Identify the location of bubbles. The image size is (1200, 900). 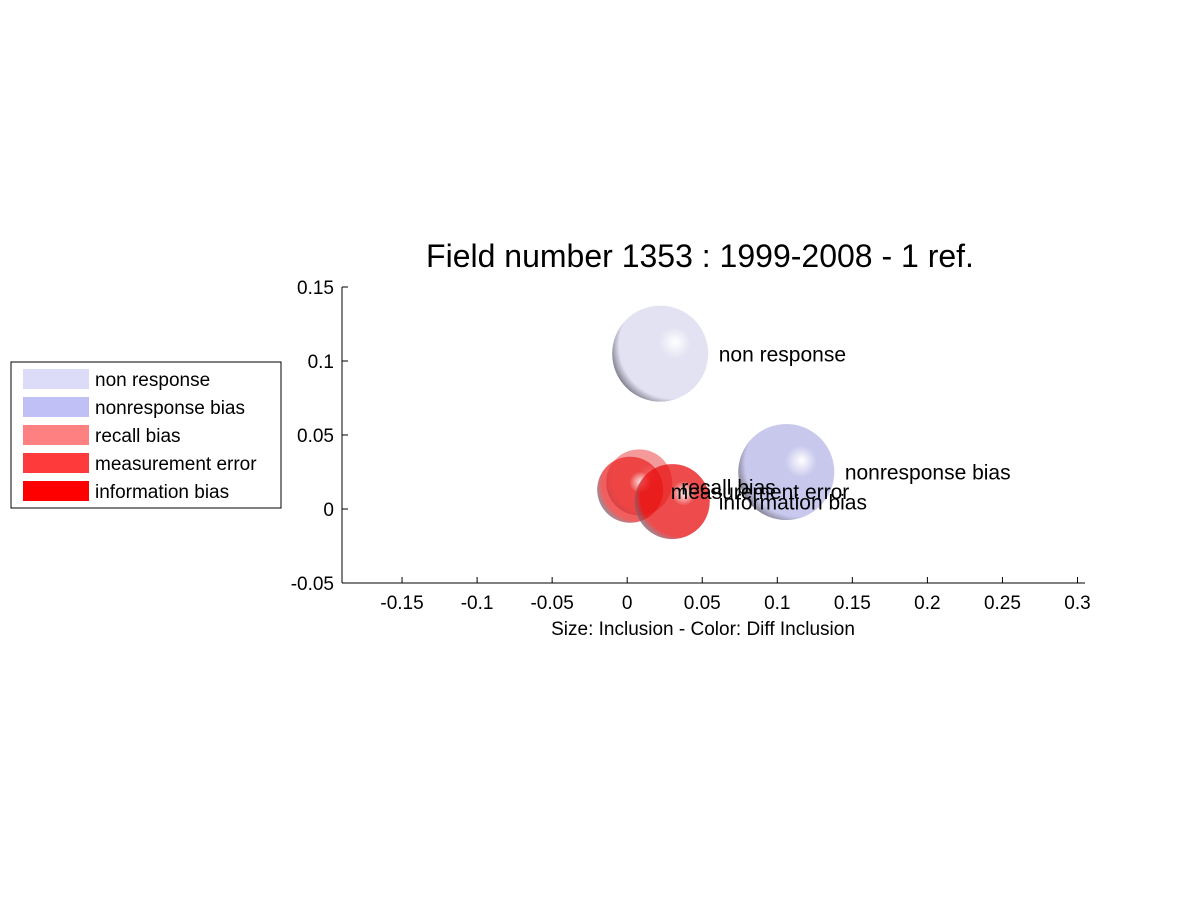
(716, 422).